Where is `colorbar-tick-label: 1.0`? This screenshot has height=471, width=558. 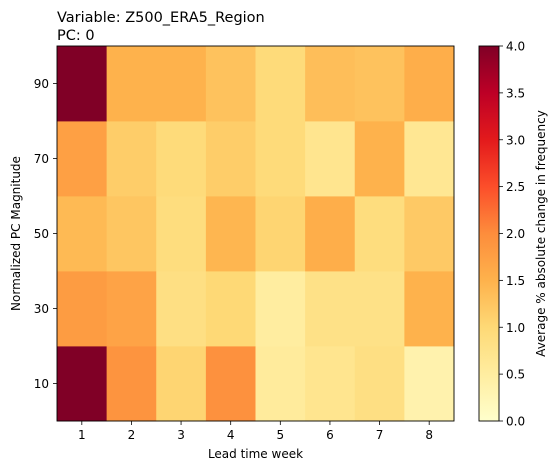
colorbar-tick-label: 1.0 is located at coordinates (515, 328).